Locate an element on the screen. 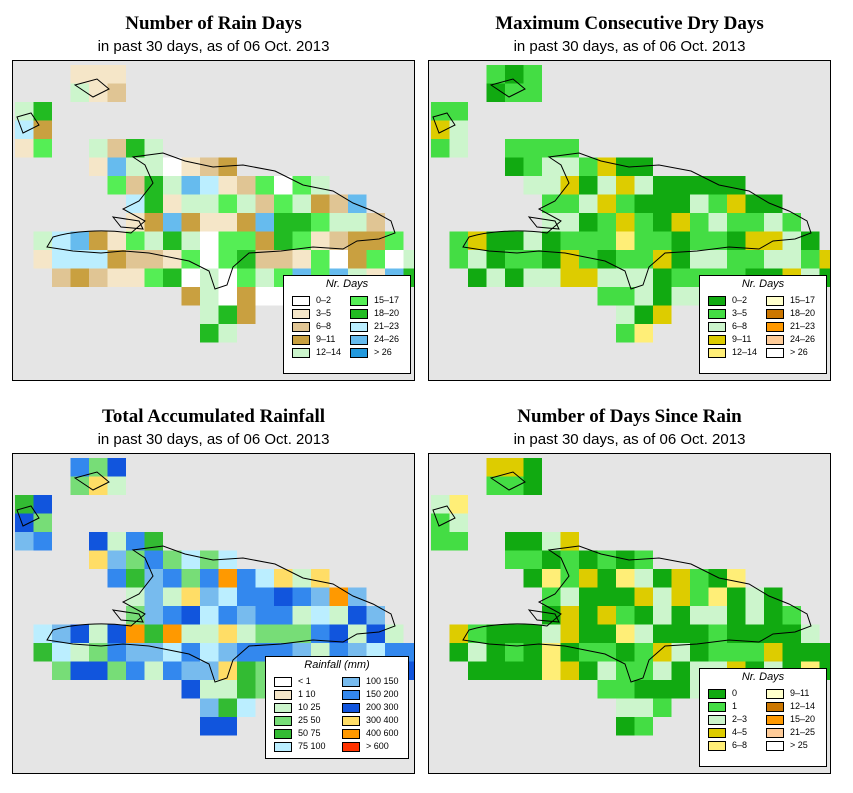 Image resolution: width=853 pixels, height=793 pixels. legend-label: 3–5 is located at coordinates (324, 313).